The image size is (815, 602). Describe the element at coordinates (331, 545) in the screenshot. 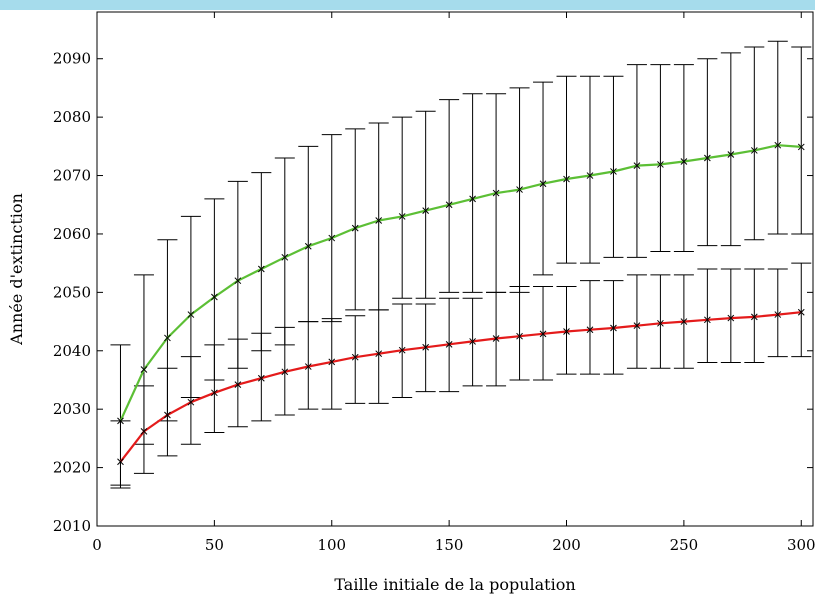

I see `x-tick-label: 100` at that location.